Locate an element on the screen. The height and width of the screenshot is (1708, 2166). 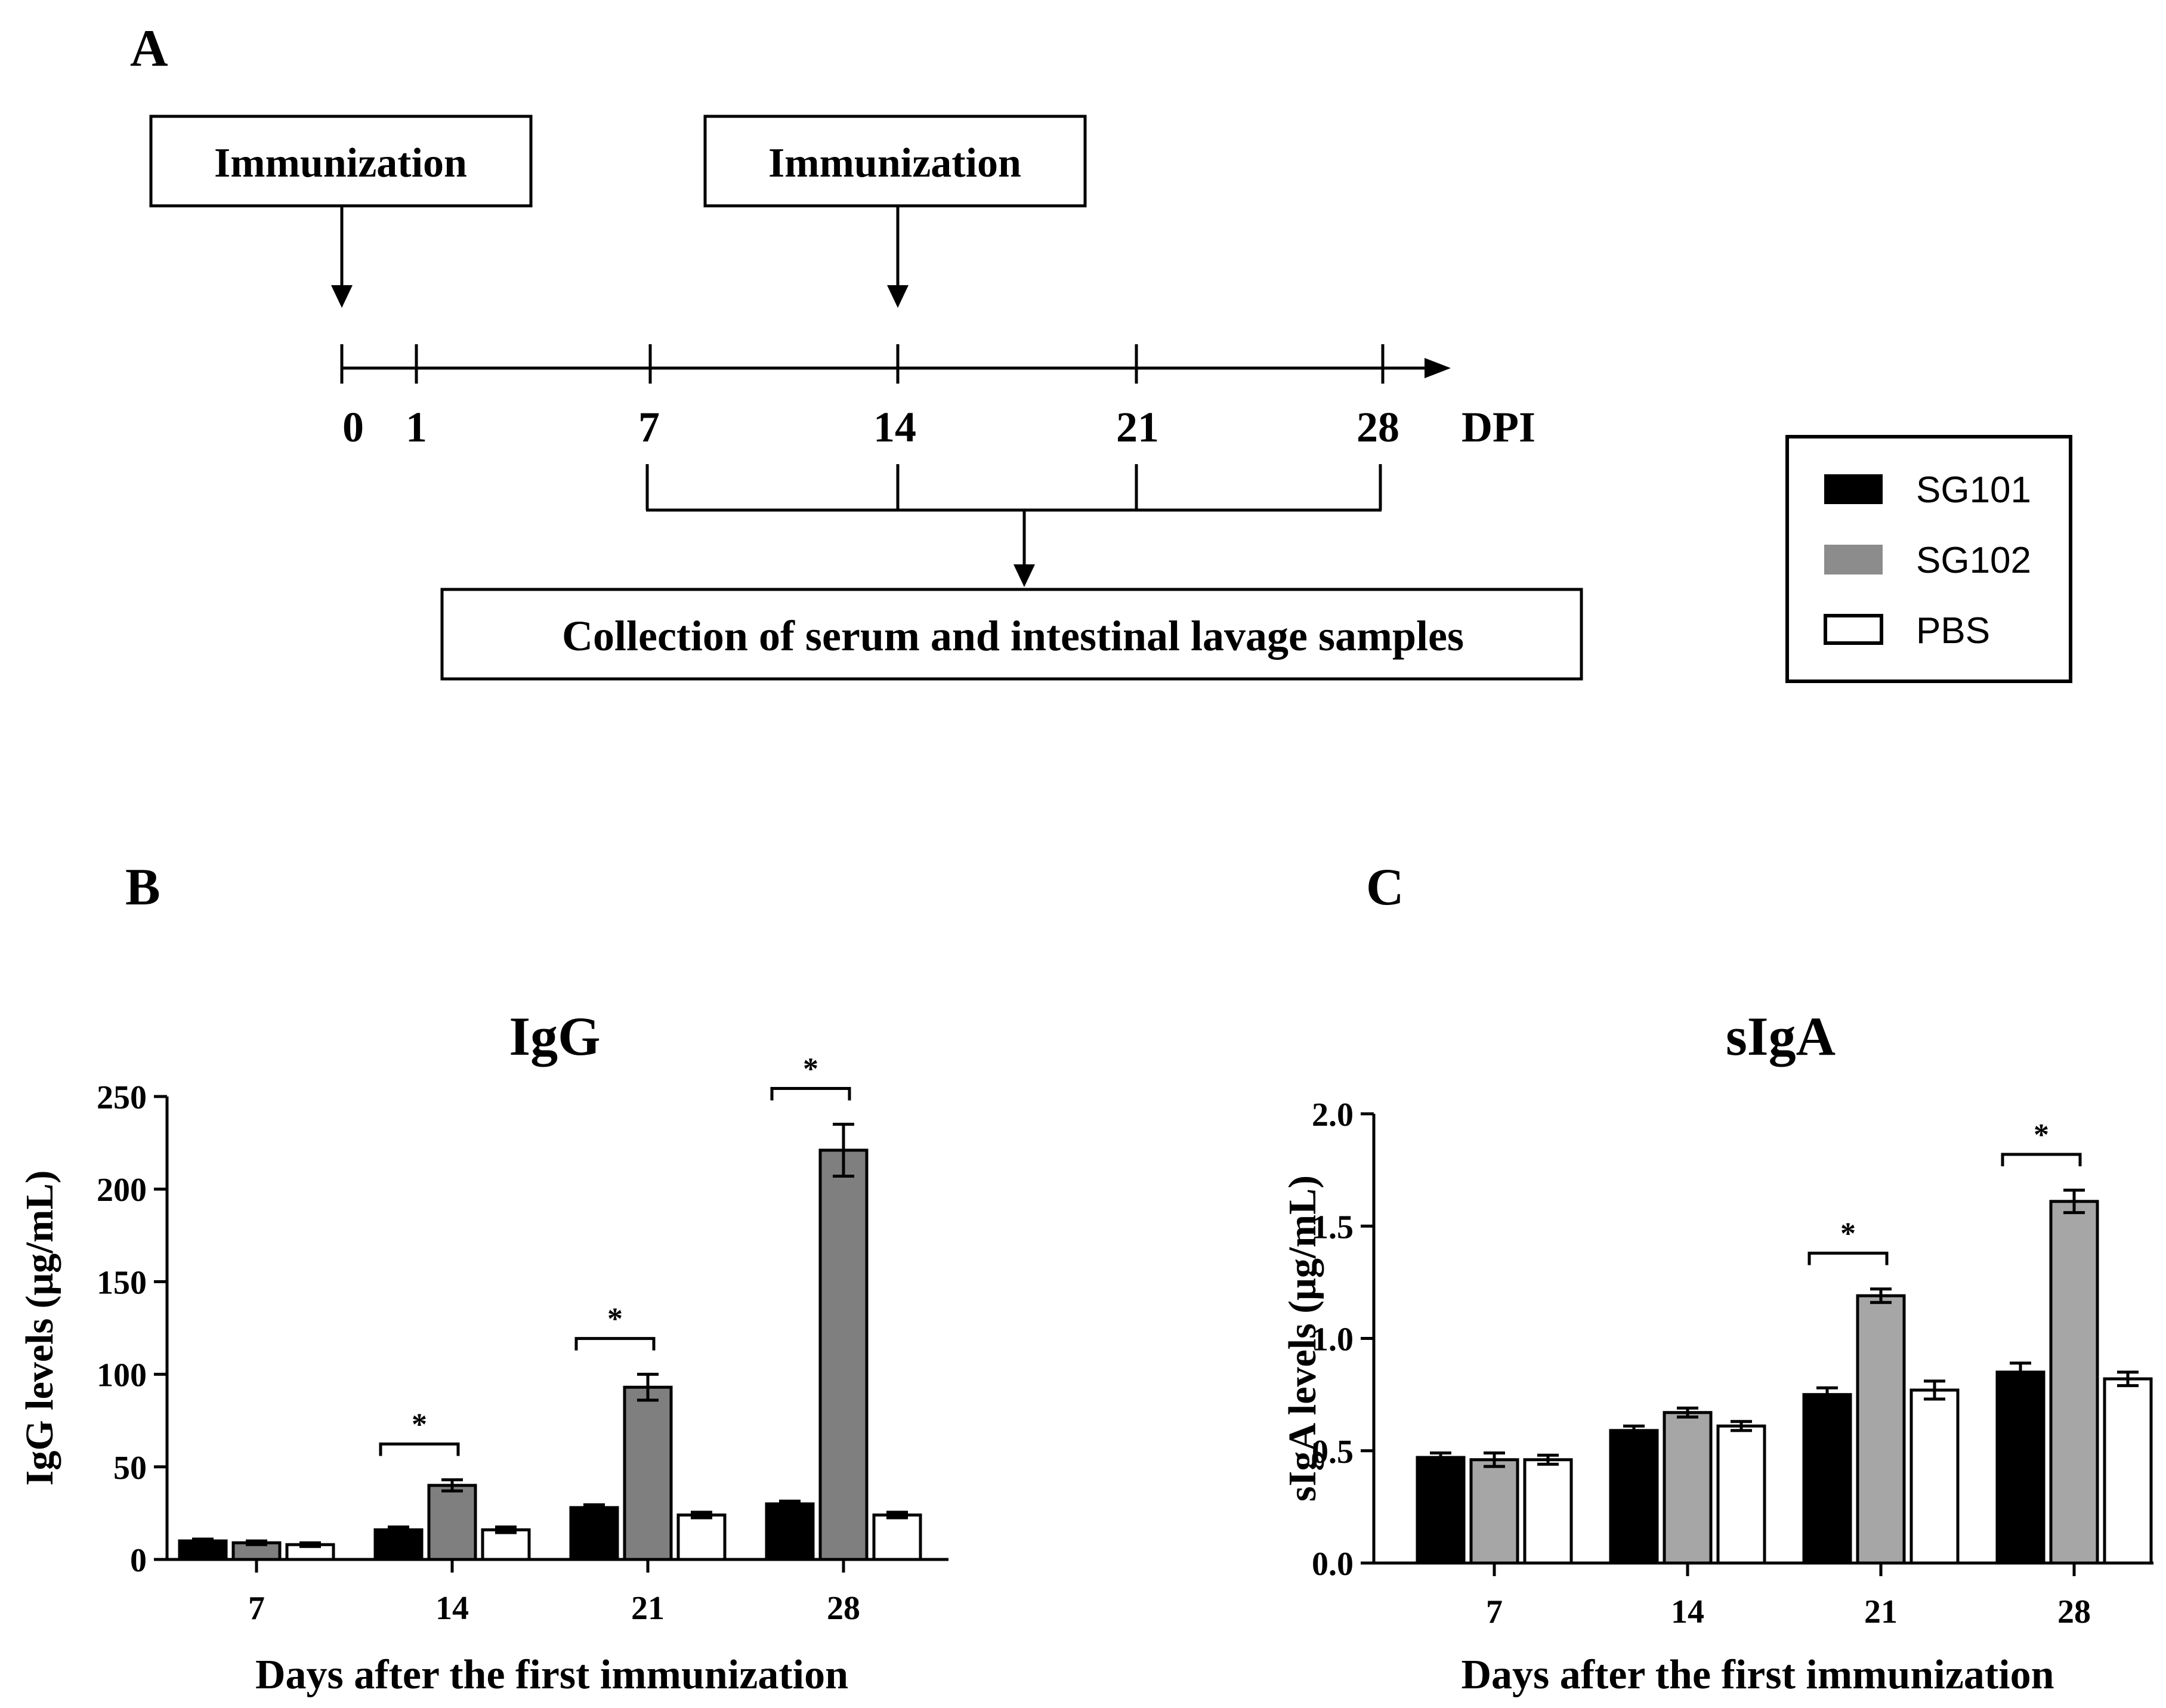
legend-label-sg101: SG101 is located at coordinates (1974, 490).